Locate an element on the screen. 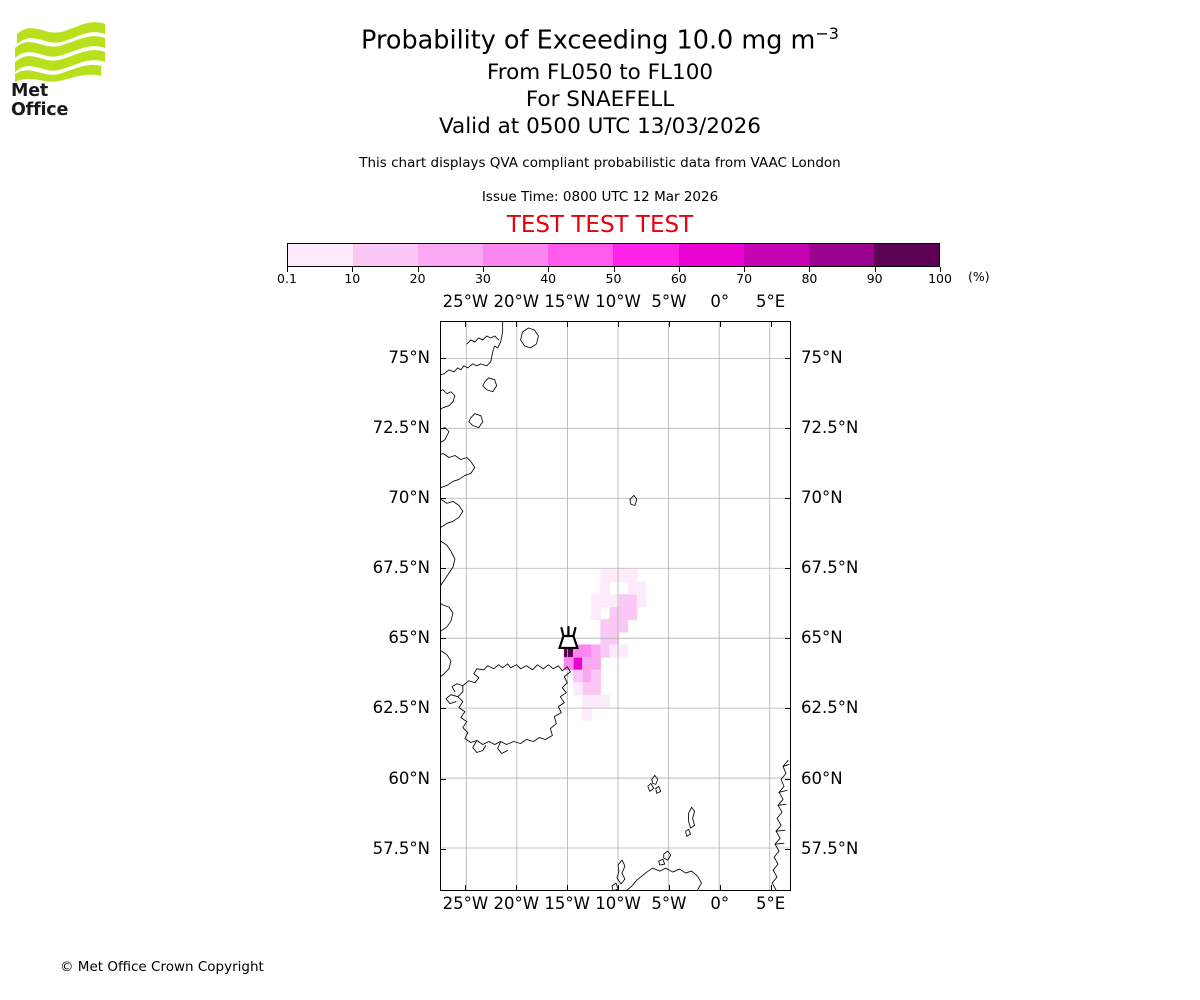 This screenshot has width=1200, height=1000. lon-label-top-2: 15°W is located at coordinates (567, 301).